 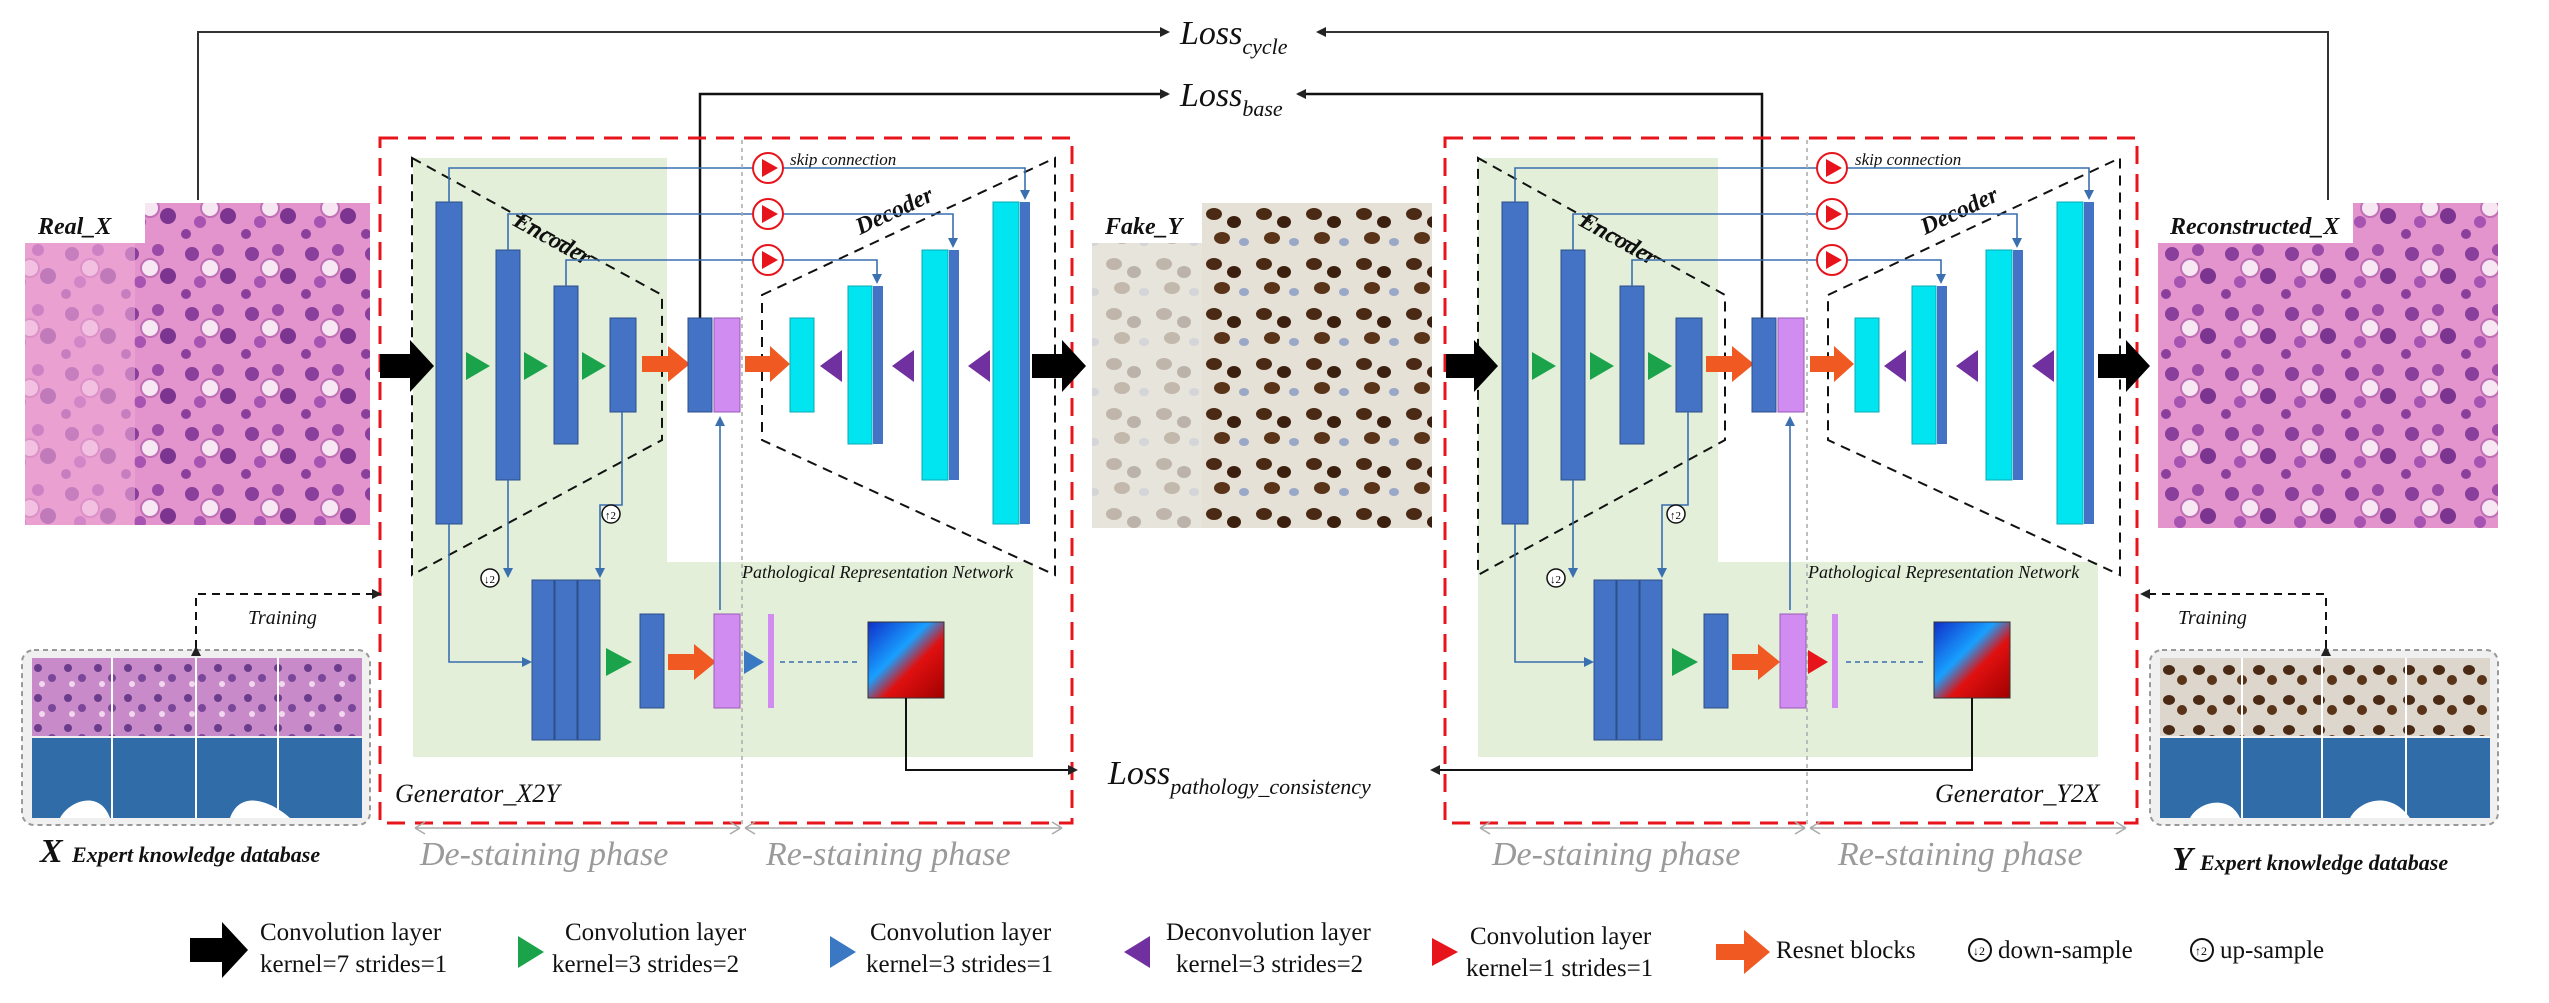 I want to click on up-sample-icon: ↑2 up-sample, so click(x=2257, y=950).